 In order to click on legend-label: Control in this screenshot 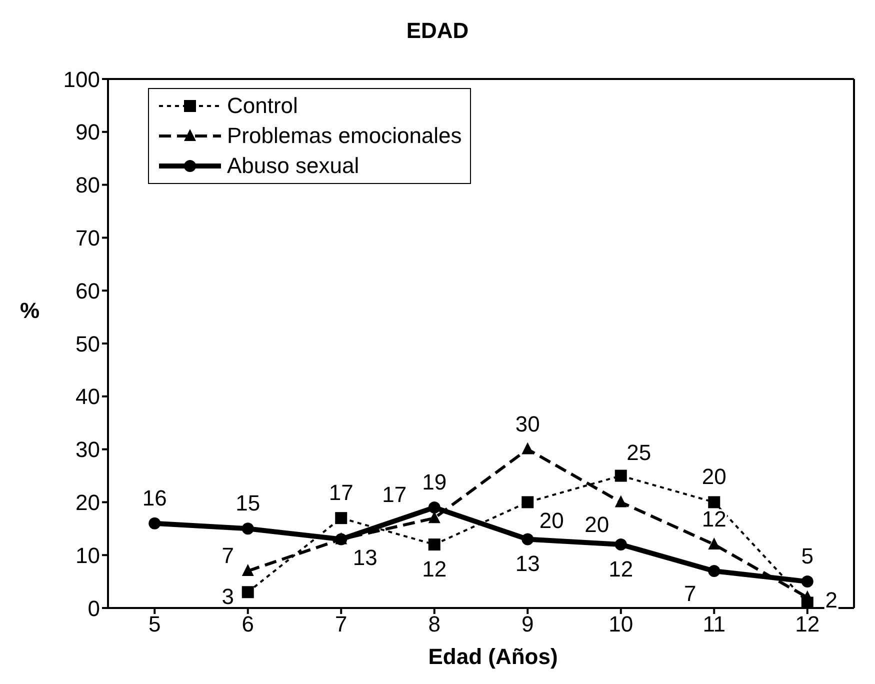, I will do `click(262, 106)`.